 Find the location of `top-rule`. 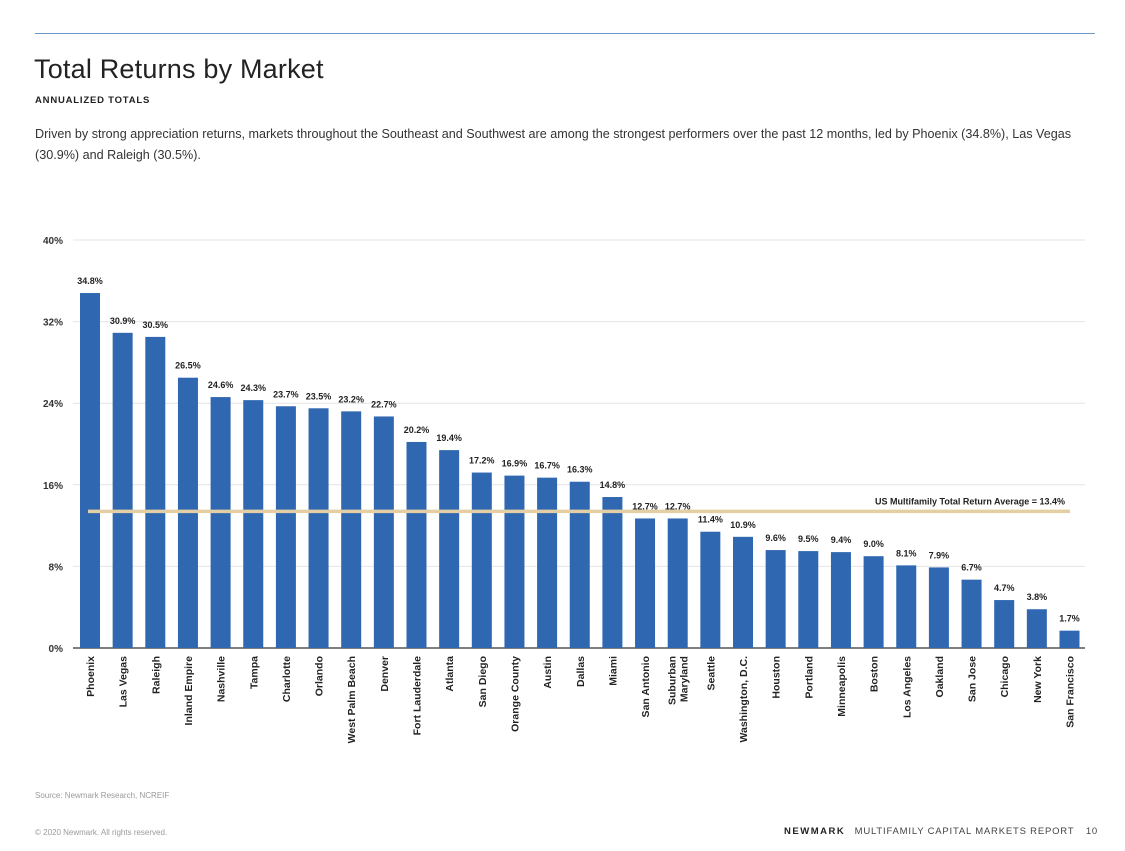

top-rule is located at coordinates (565, 33).